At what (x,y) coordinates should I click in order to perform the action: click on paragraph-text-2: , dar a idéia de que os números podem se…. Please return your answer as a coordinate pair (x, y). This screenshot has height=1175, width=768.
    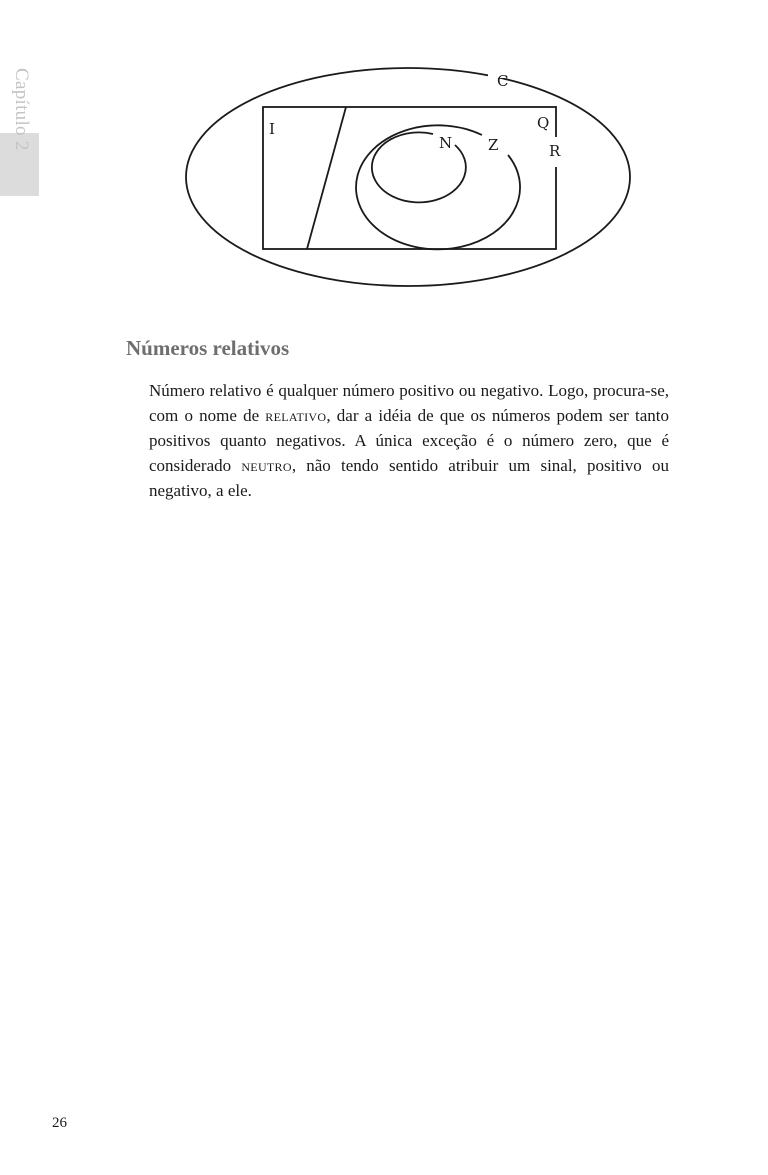
    Looking at the image, I should click on (409, 440).